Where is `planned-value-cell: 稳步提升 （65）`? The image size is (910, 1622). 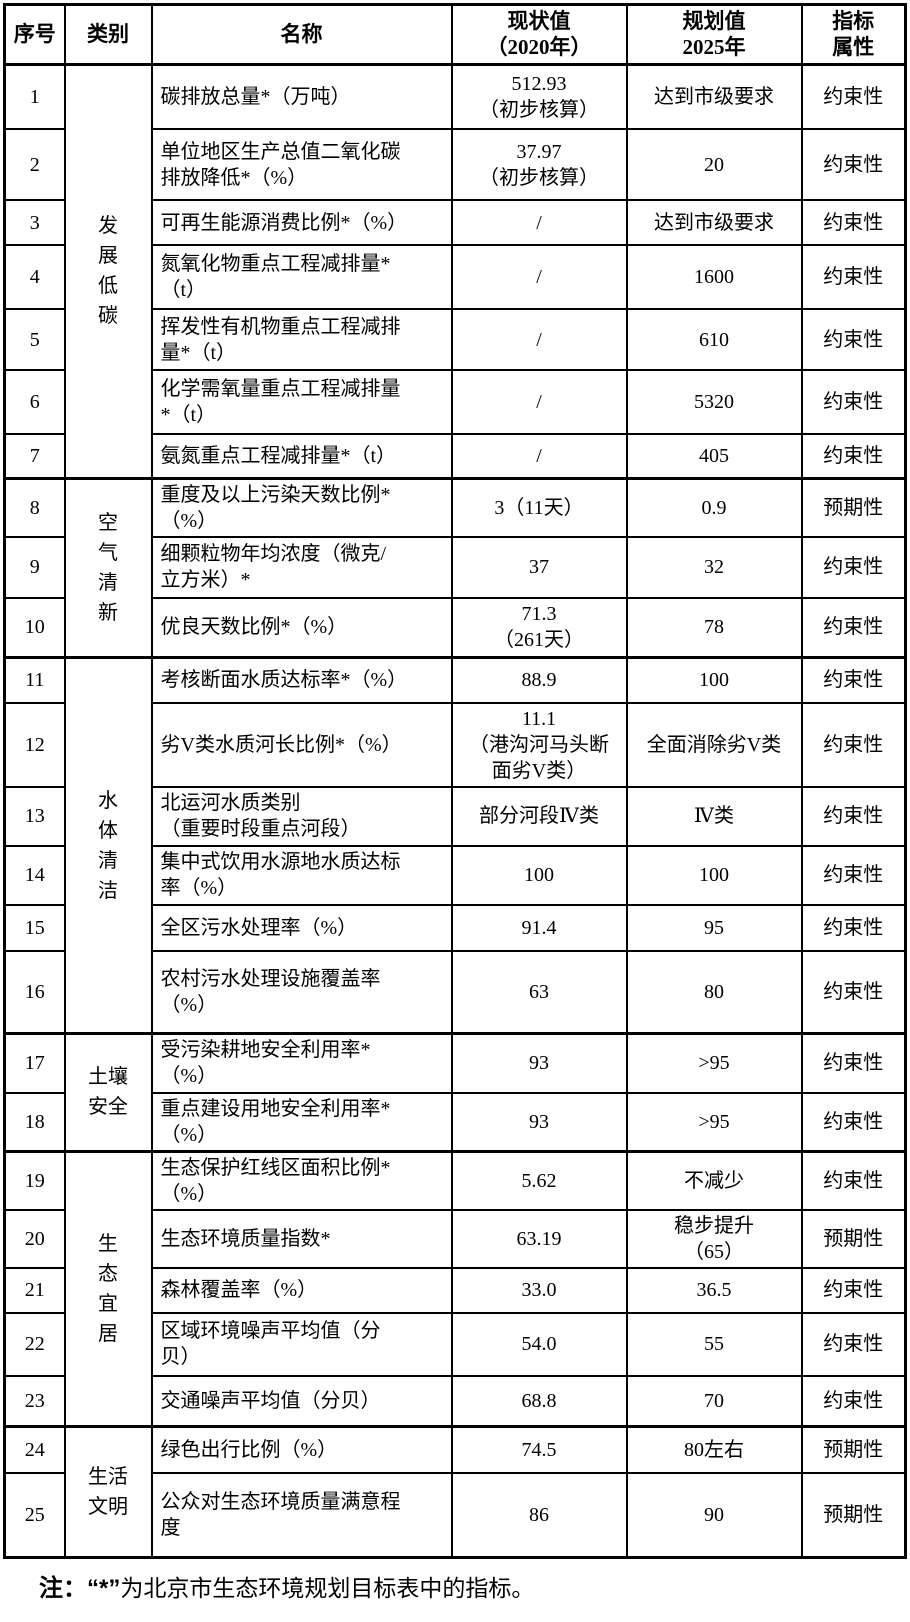 planned-value-cell: 稳步提升 （65） is located at coordinates (714, 1238).